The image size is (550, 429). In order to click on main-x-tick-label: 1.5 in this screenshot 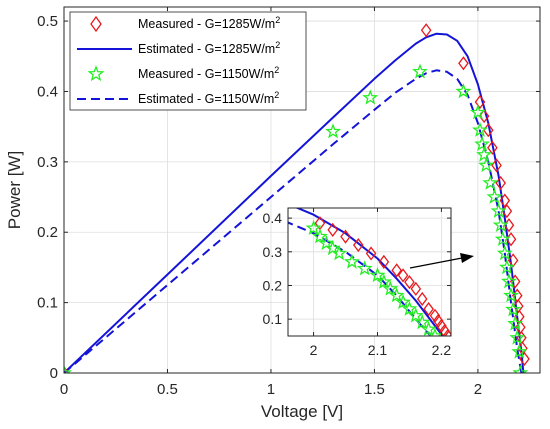, I will do `click(374, 389)`.